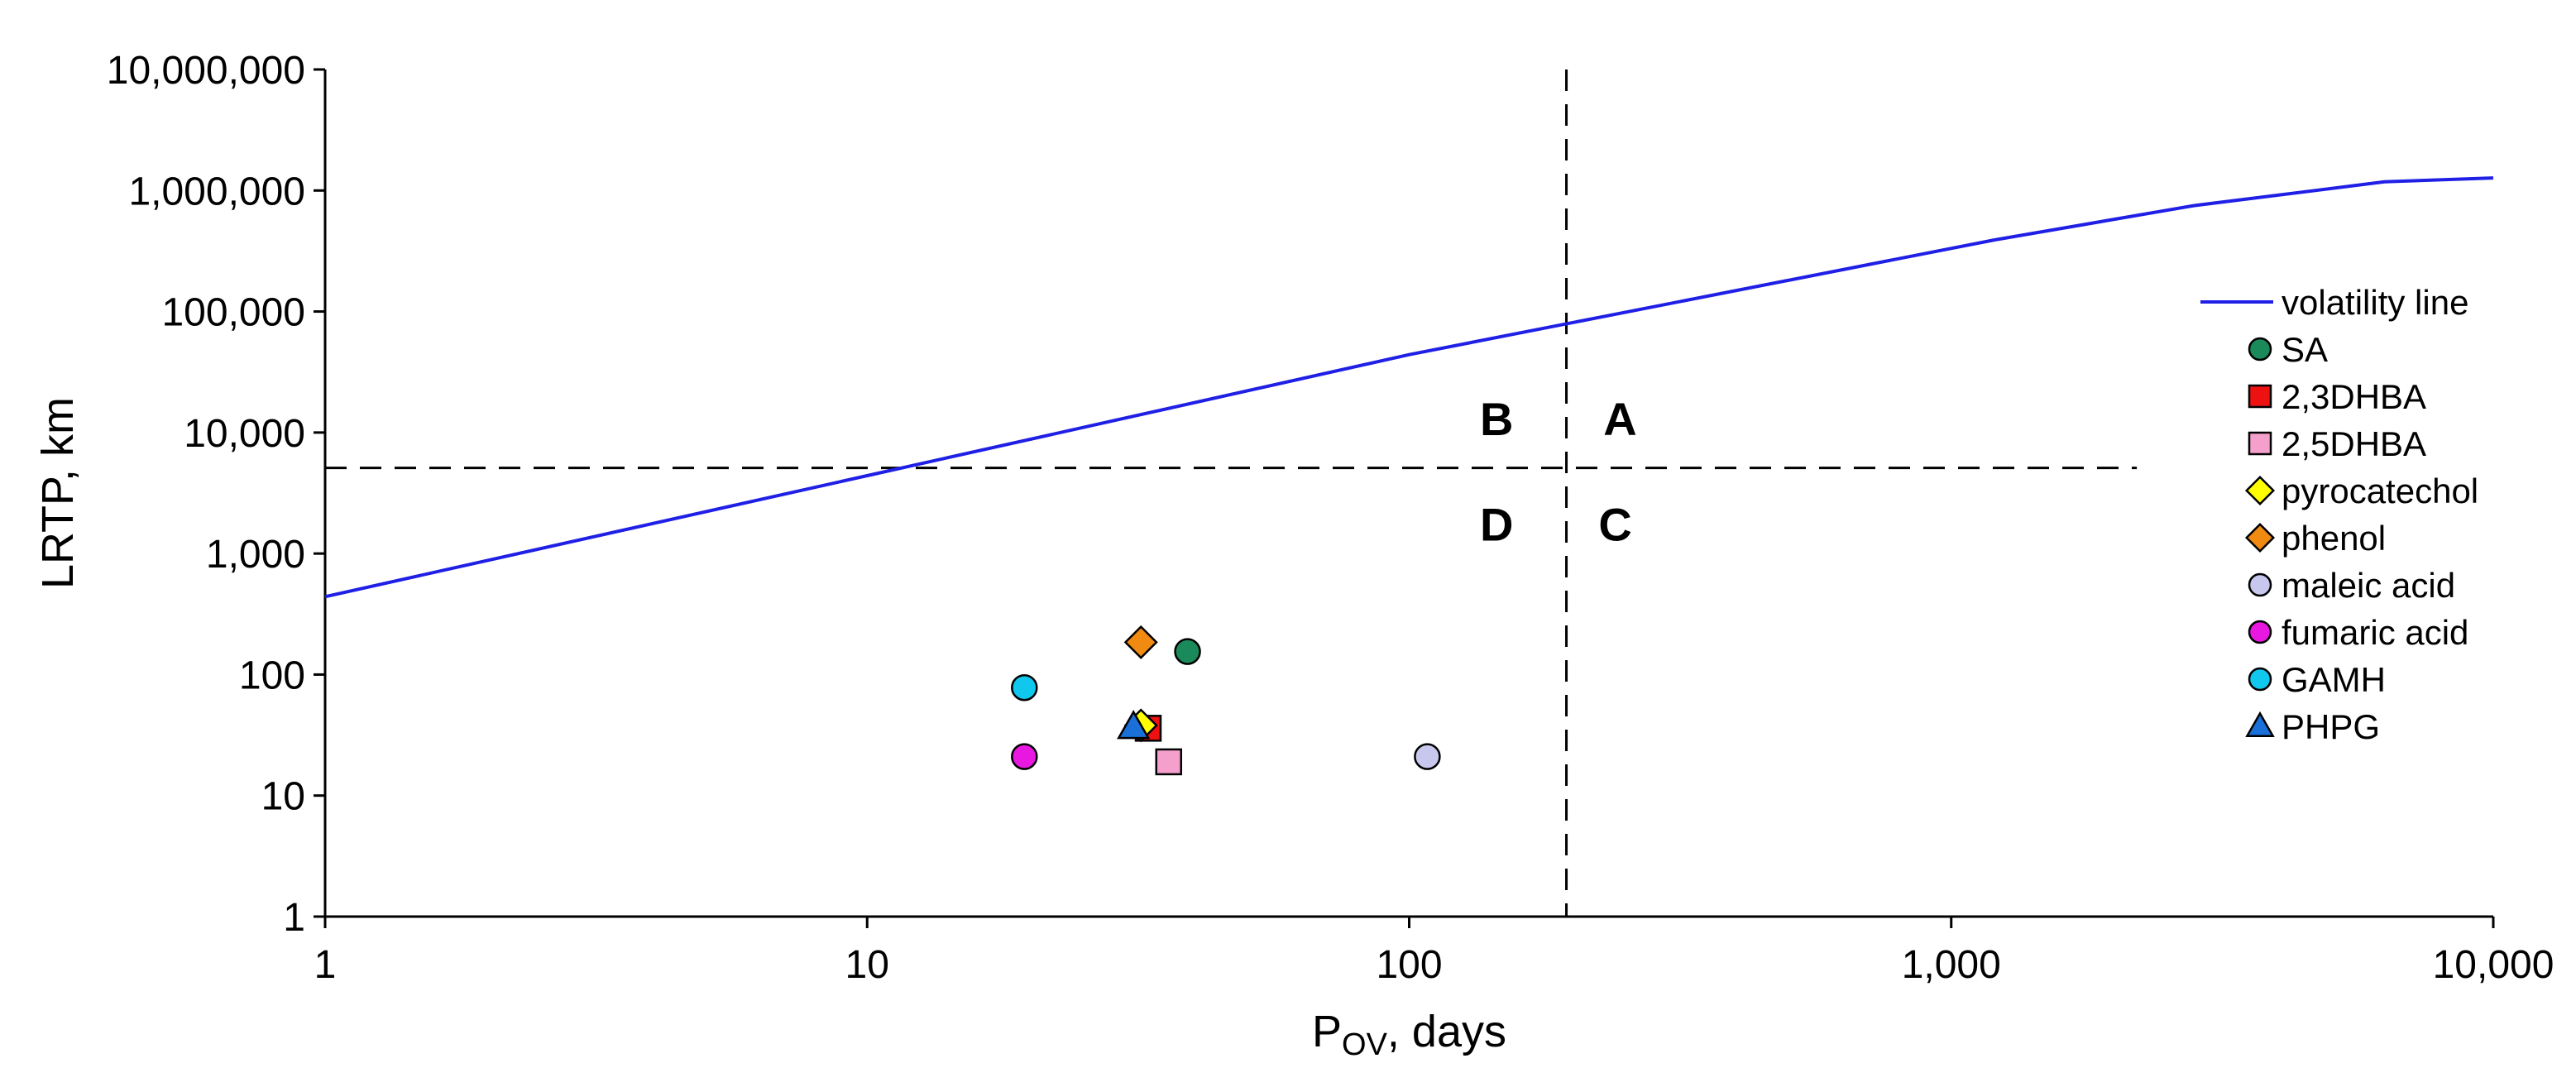  I want to click on point-maleic-acid, so click(1427, 757).